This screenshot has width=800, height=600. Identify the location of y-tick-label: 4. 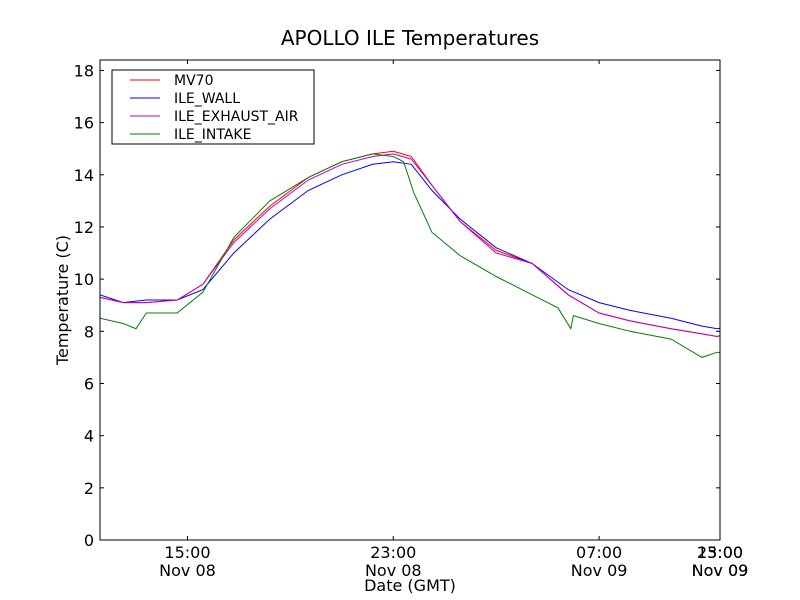
(89, 436).